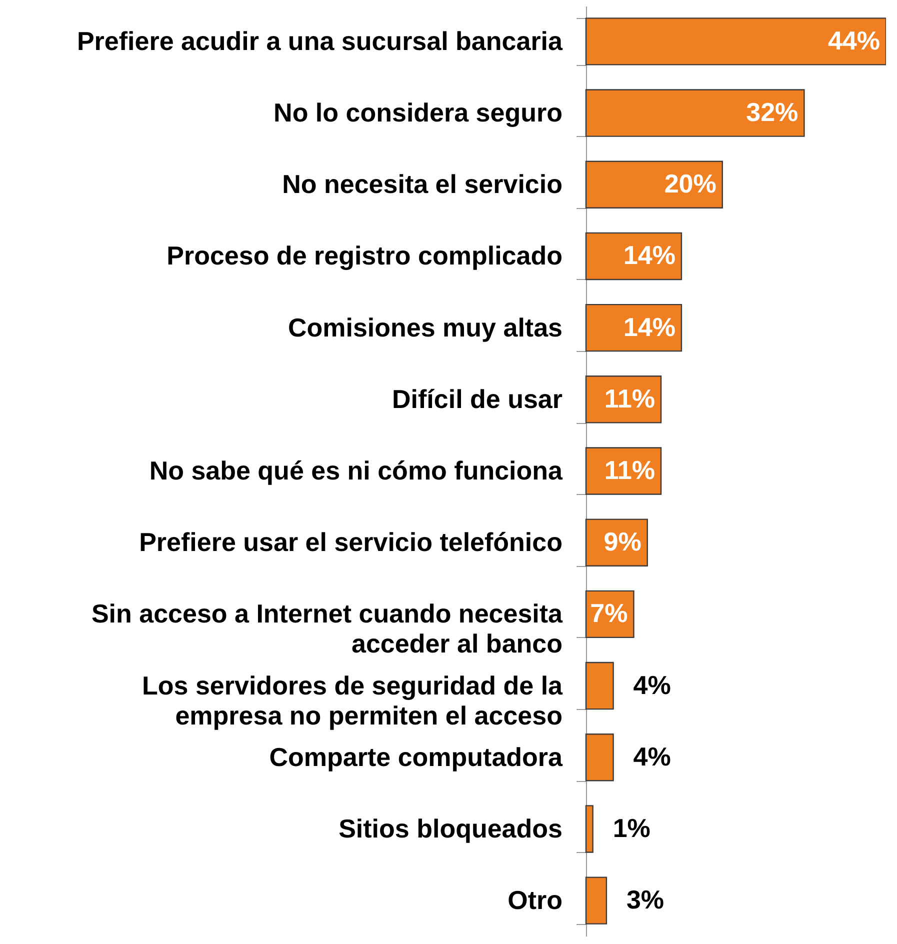  What do you see at coordinates (690, 183) in the screenshot?
I see `data-label: 20%` at bounding box center [690, 183].